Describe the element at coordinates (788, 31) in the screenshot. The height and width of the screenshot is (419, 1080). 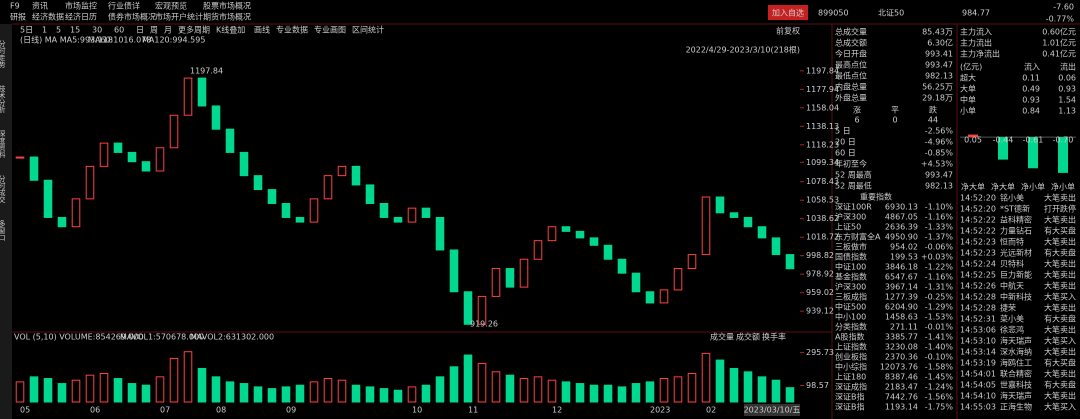
I see `adjust: 前复权` at that location.